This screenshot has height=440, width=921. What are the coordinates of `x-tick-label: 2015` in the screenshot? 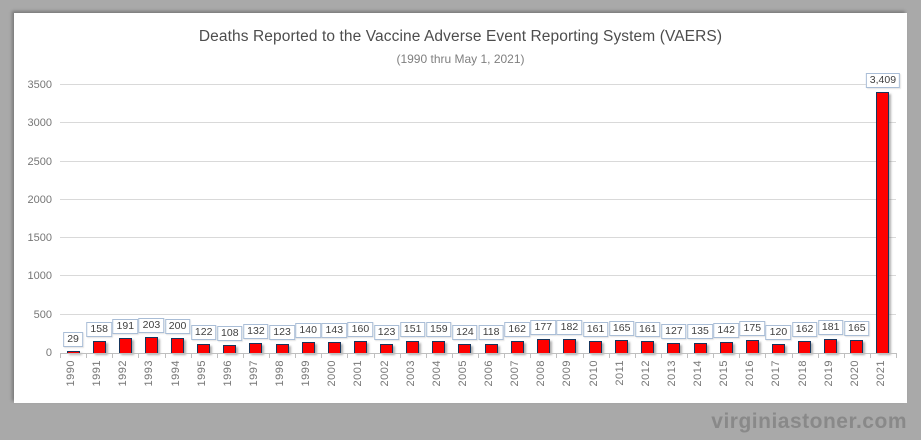 It's located at (724, 373).